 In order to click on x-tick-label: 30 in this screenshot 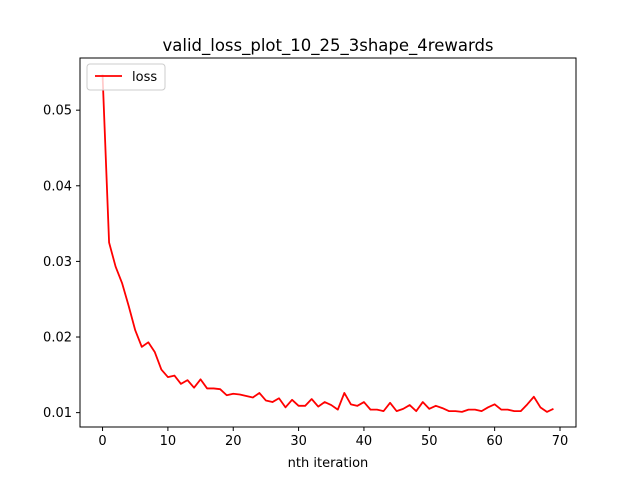, I will do `click(298, 441)`.